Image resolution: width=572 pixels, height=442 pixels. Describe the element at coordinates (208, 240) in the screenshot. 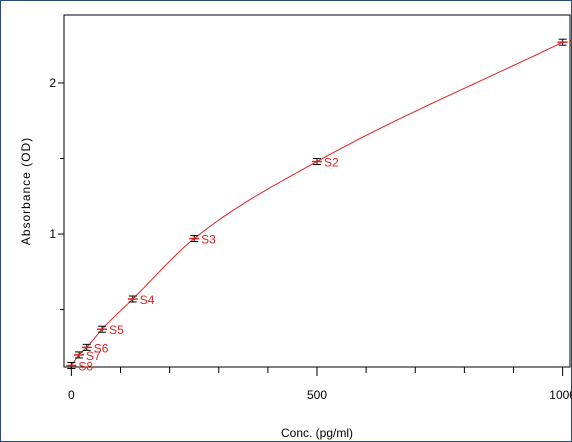

I see `data-label: S3` at that location.